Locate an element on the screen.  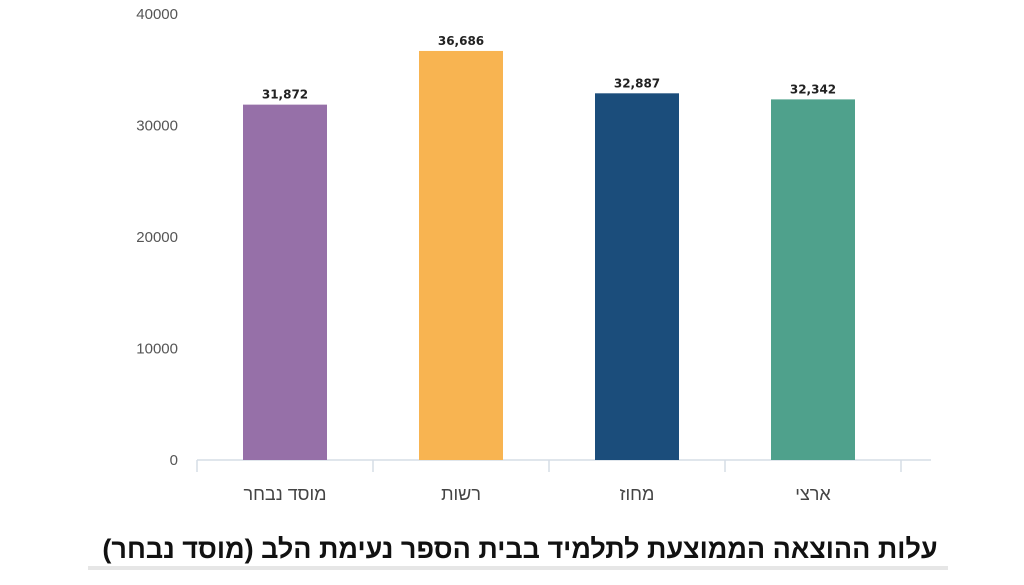
y-tick-label: 0 is located at coordinates (174, 460).